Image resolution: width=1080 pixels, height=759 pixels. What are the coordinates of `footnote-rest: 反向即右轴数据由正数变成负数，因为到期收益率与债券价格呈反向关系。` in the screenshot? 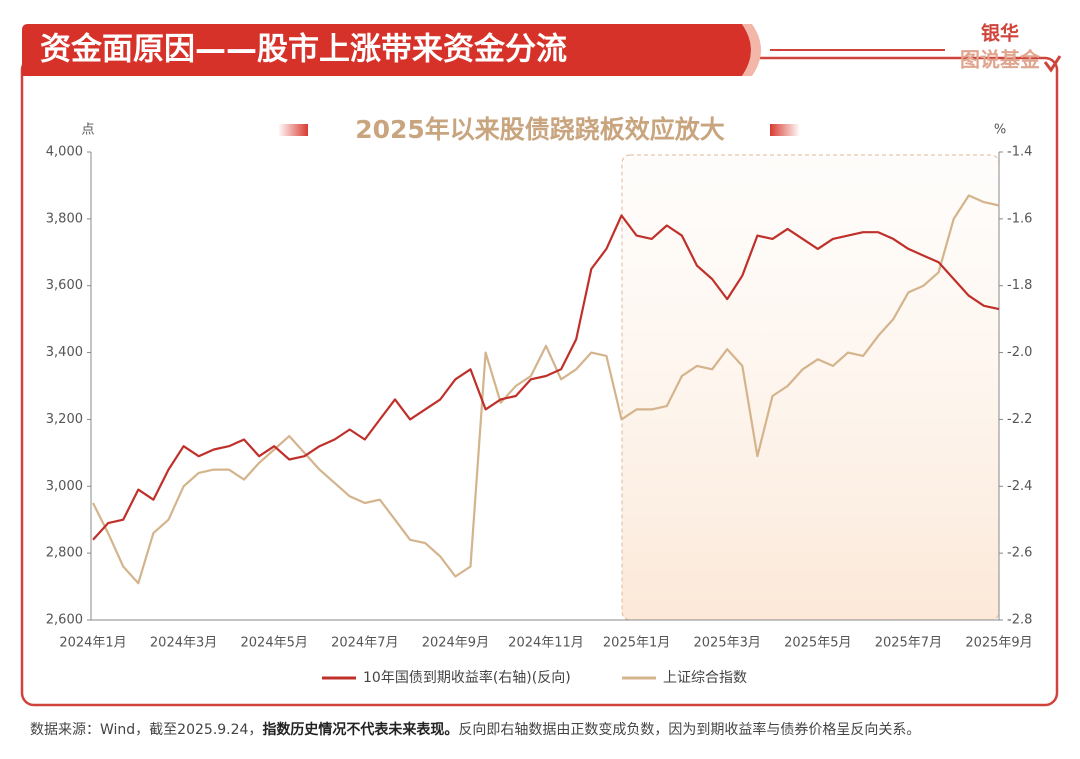 It's located at (689, 729).